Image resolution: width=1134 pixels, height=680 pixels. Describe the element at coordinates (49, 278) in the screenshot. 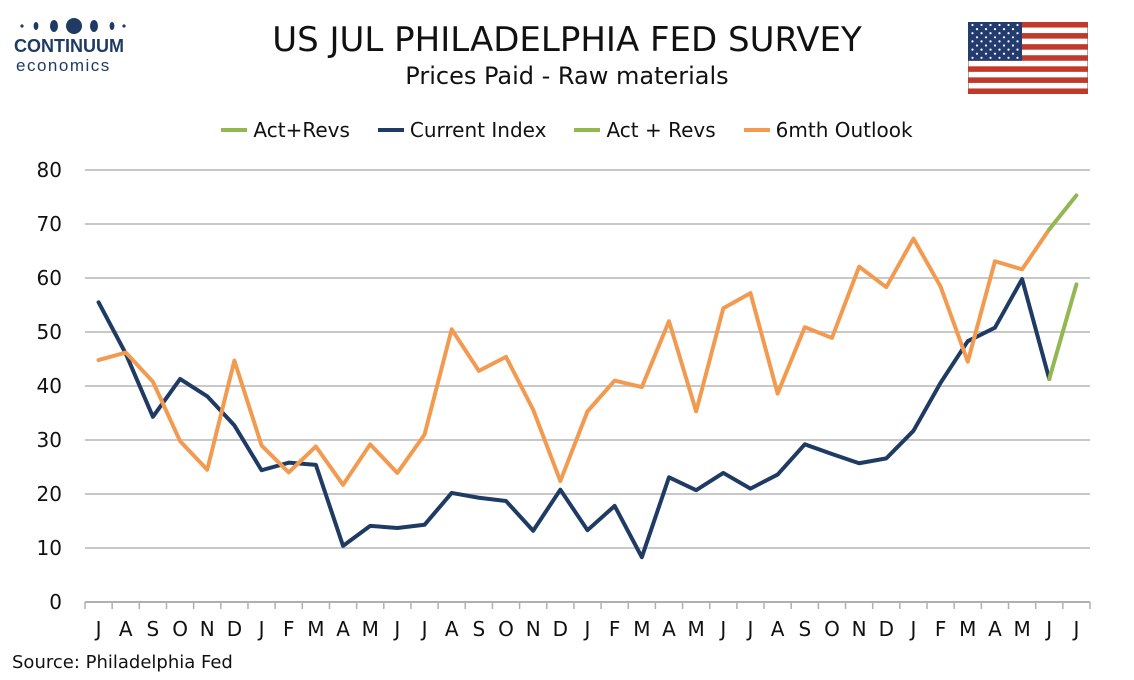

I see `y-tick-label: 60` at that location.